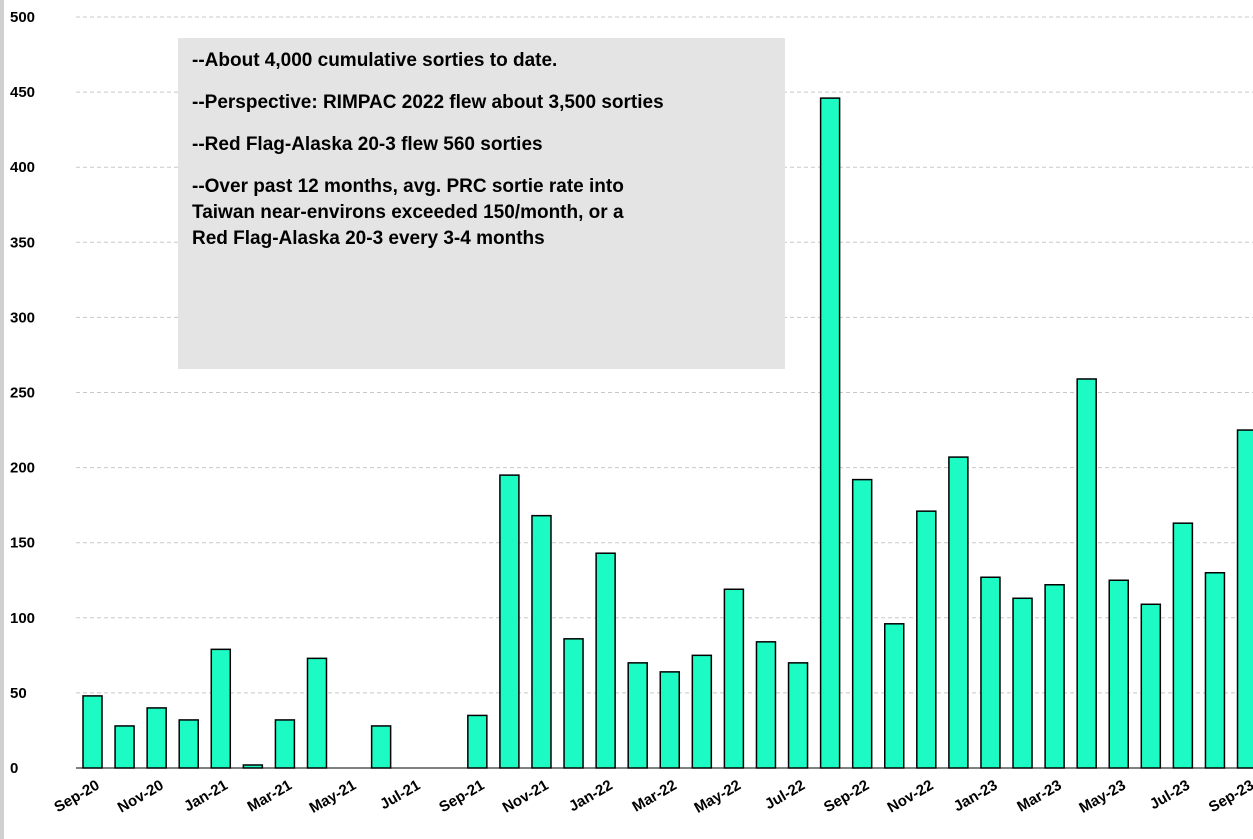  Describe the element at coordinates (22, 242) in the screenshot. I see `y-tick-label: 350` at that location.